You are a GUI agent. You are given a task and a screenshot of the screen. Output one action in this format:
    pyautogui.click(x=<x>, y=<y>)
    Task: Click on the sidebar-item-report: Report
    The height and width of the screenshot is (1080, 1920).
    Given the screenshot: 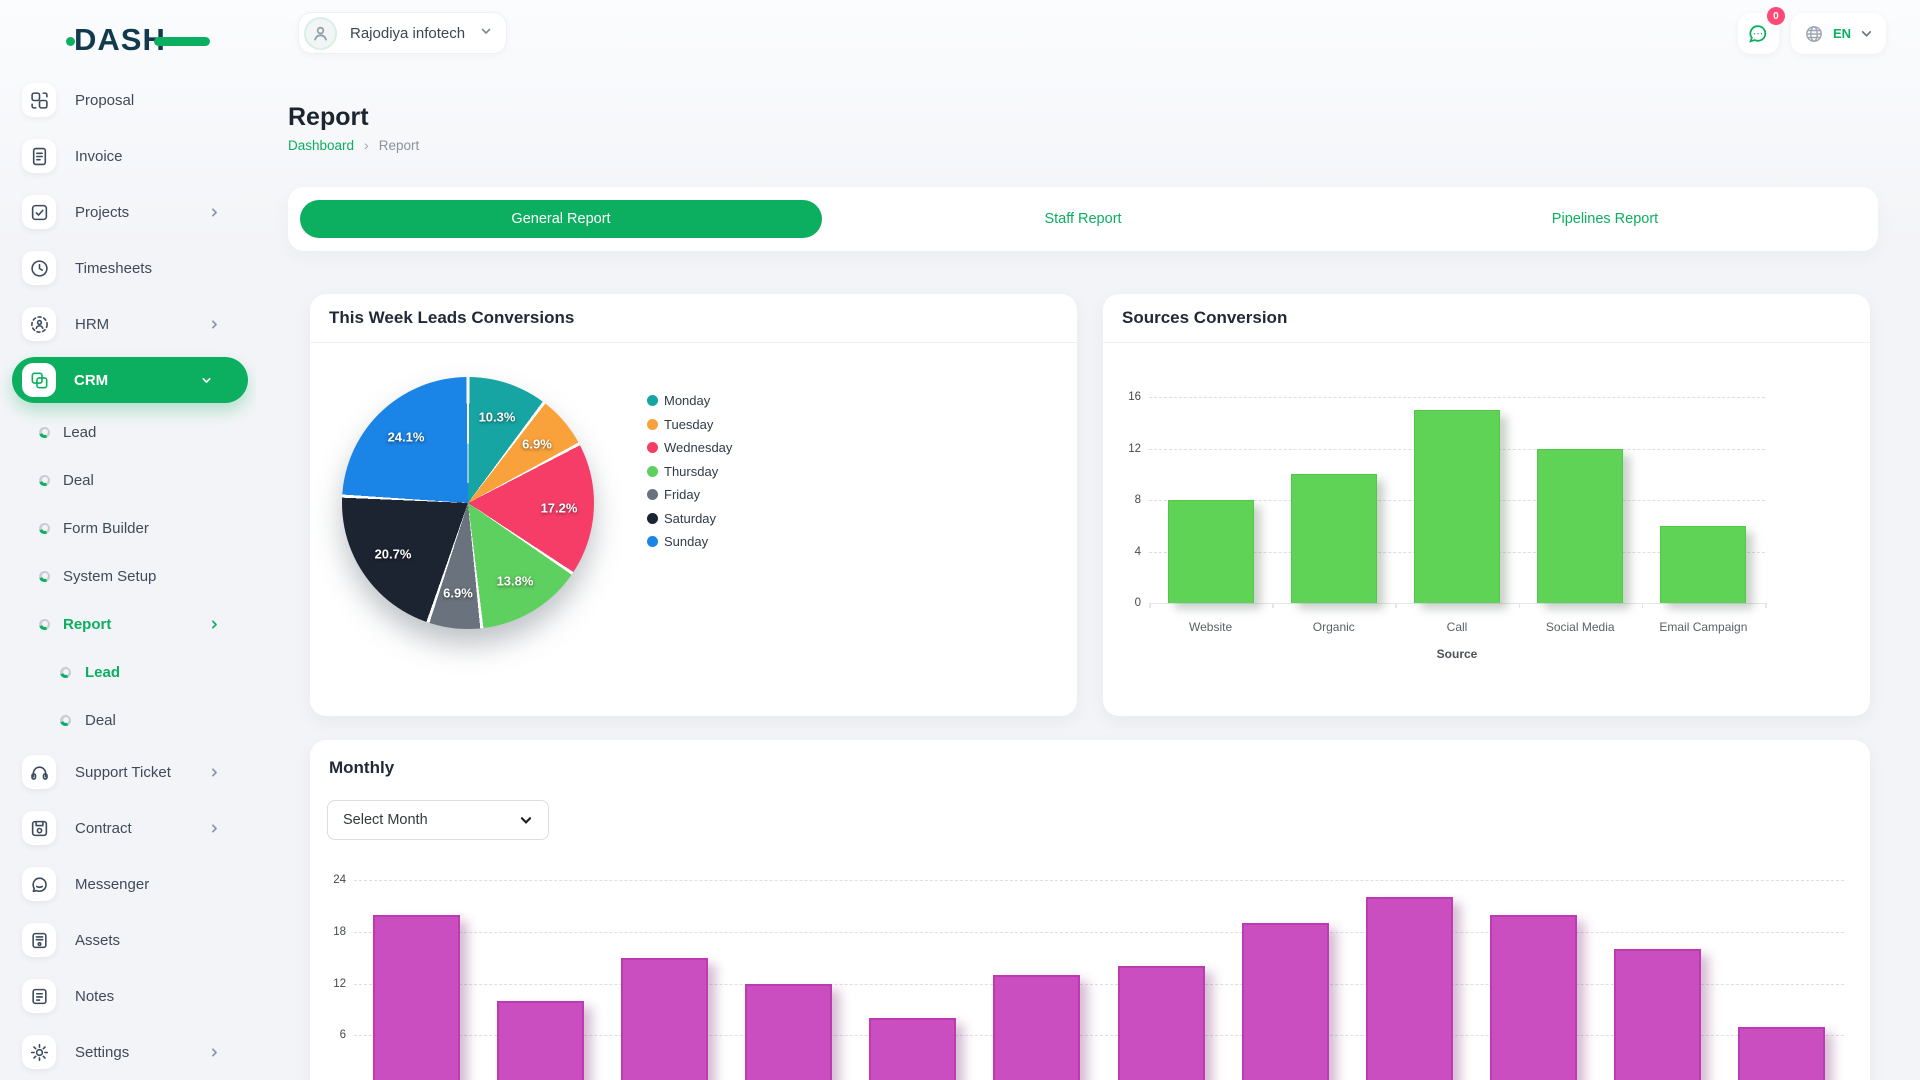 What is the action you would take?
    pyautogui.click(x=128, y=624)
    